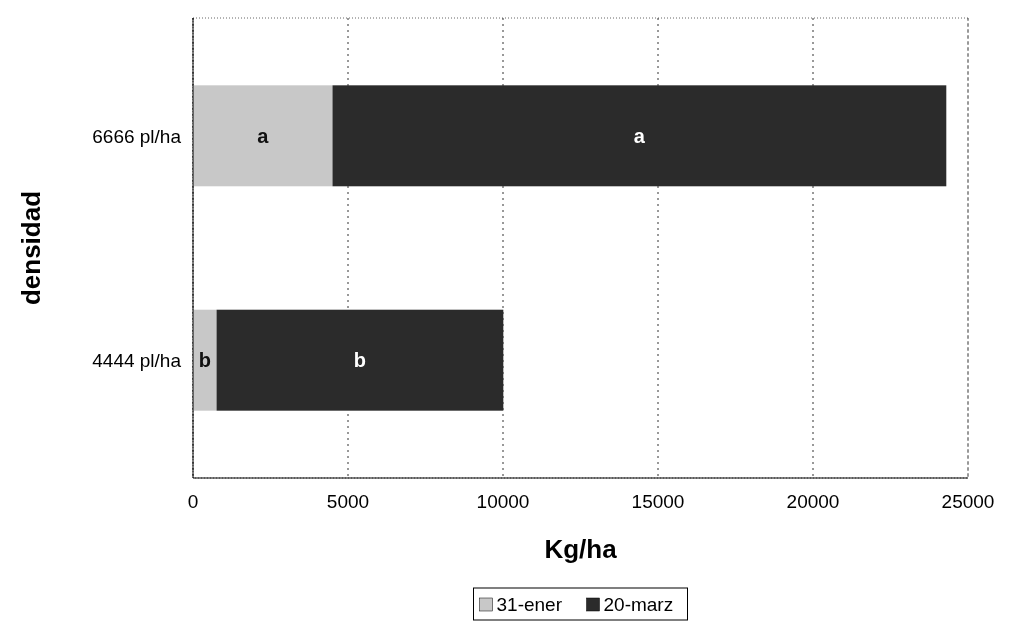  Describe the element at coordinates (137, 361) in the screenshot. I see `y-tick-label: 4444 pl/ha` at that location.